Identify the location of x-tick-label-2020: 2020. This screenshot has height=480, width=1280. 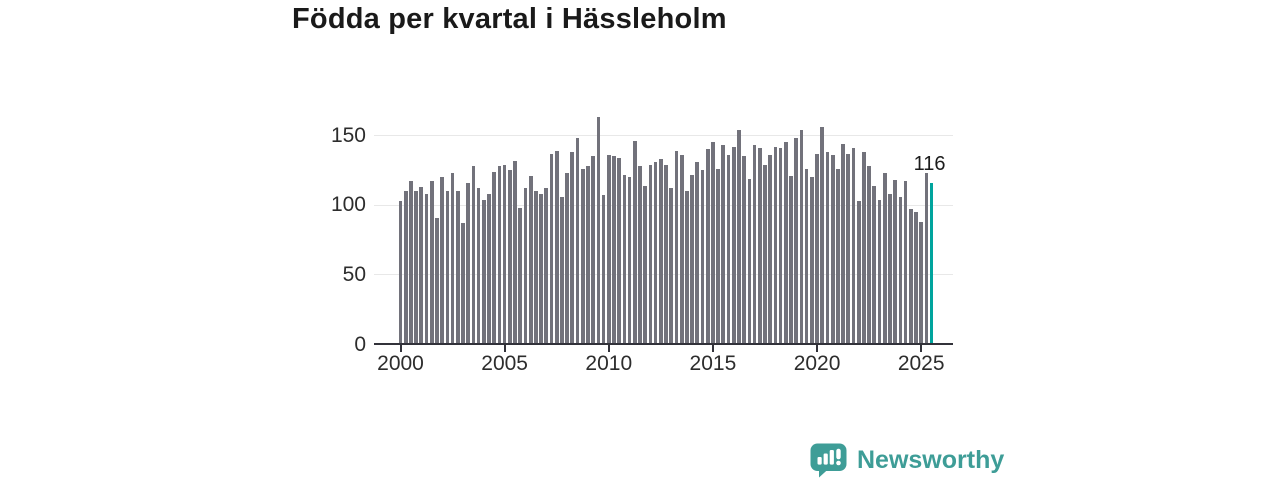
(817, 363).